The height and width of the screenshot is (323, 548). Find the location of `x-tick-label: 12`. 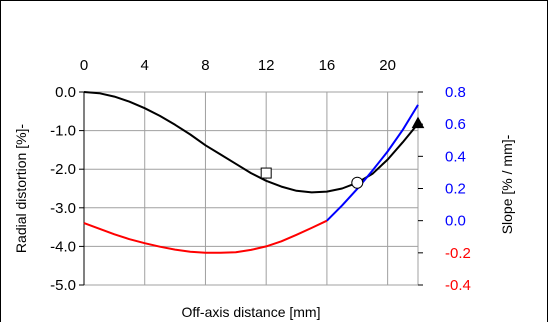

x-tick-label: 12 is located at coordinates (266, 65).